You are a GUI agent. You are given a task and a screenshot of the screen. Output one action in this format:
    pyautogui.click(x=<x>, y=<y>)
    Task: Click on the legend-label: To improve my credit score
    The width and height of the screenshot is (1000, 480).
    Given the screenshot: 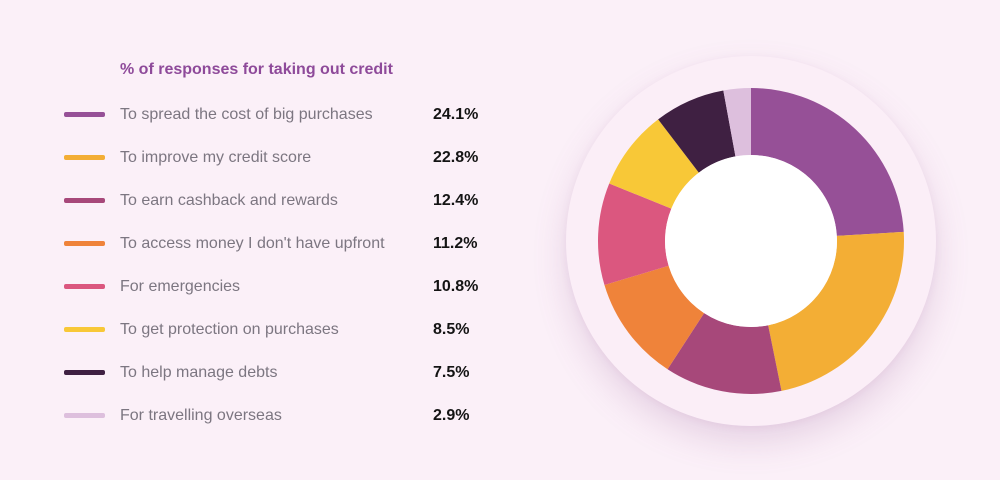 What is the action you would take?
    pyautogui.click(x=216, y=157)
    